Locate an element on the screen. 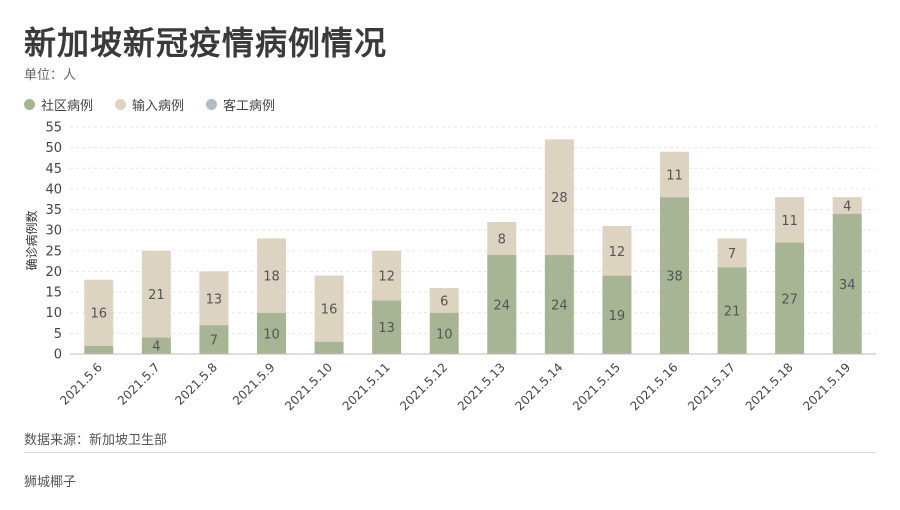  data-source: 数据来源：新加坡卫生部 is located at coordinates (96, 440).